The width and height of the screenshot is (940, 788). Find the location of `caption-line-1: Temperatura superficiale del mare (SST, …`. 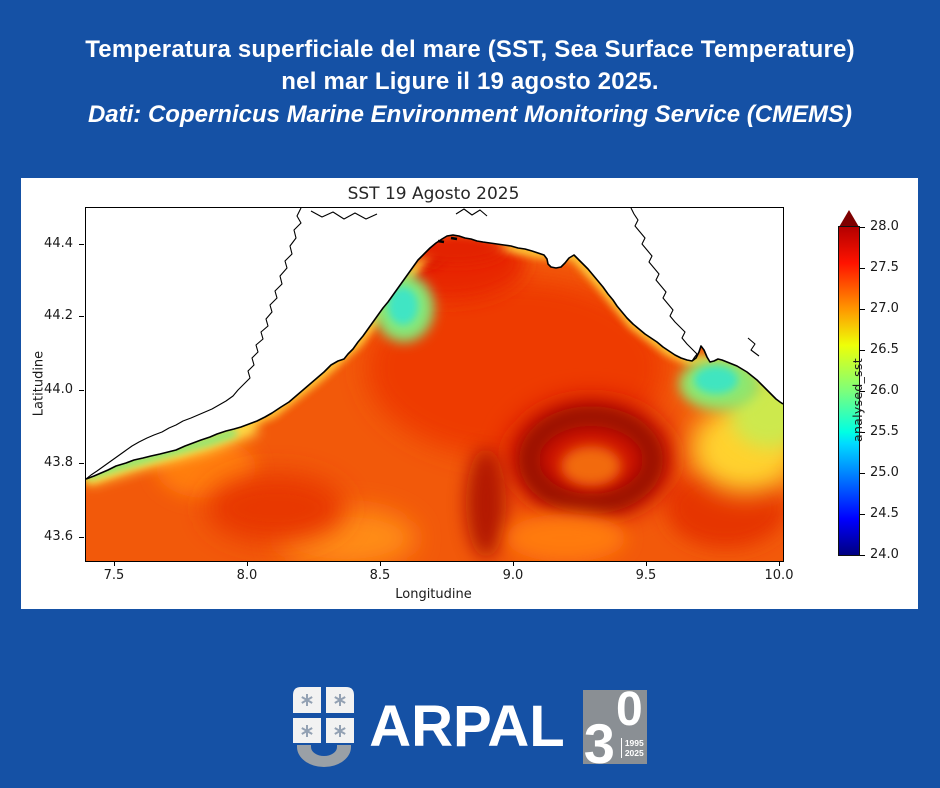

caption-line-1: Temperatura superficiale del mare (SST, … is located at coordinates (470, 49).